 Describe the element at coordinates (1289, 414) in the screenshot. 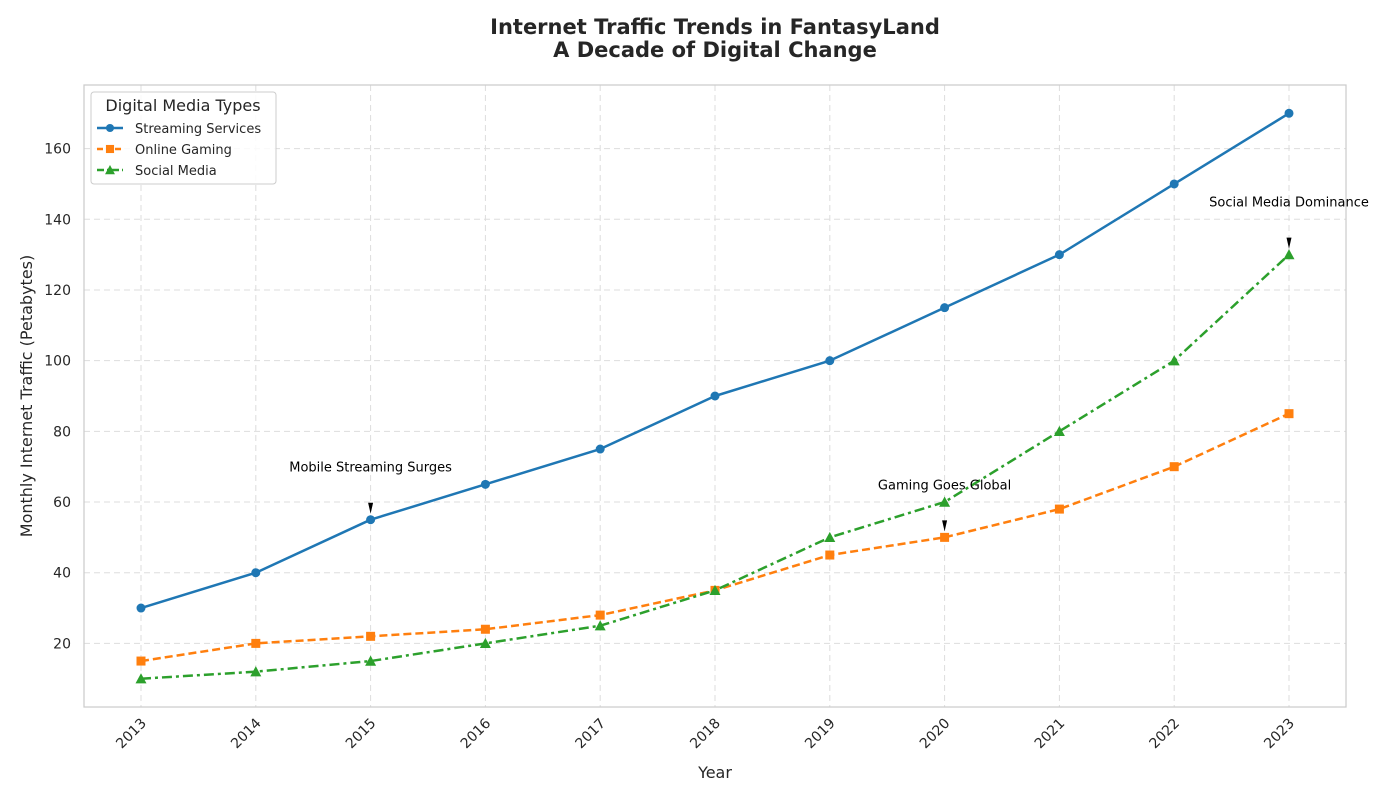

I see `data-point-online-gaming-2023` at that location.